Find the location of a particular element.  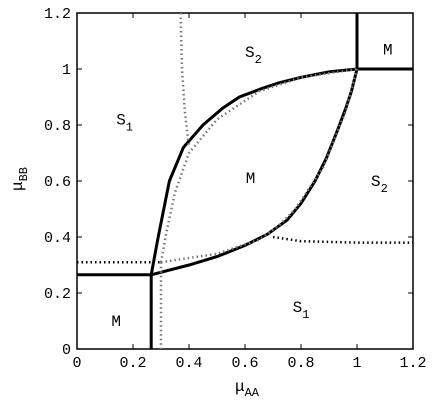

x-tick-label: 0.4 is located at coordinates (188, 363).